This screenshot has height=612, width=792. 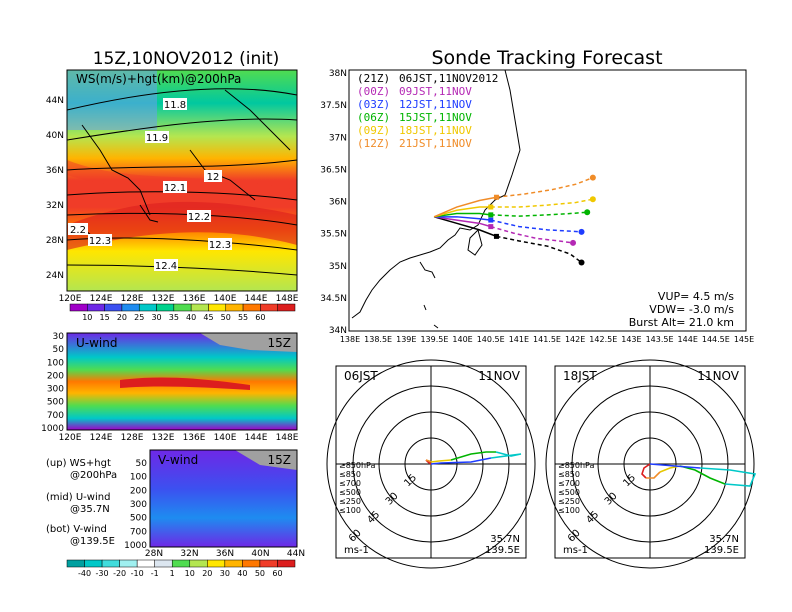 What do you see at coordinates (338, 331) in the screenshot?
I see `lat-tick-label: 34N` at bounding box center [338, 331].